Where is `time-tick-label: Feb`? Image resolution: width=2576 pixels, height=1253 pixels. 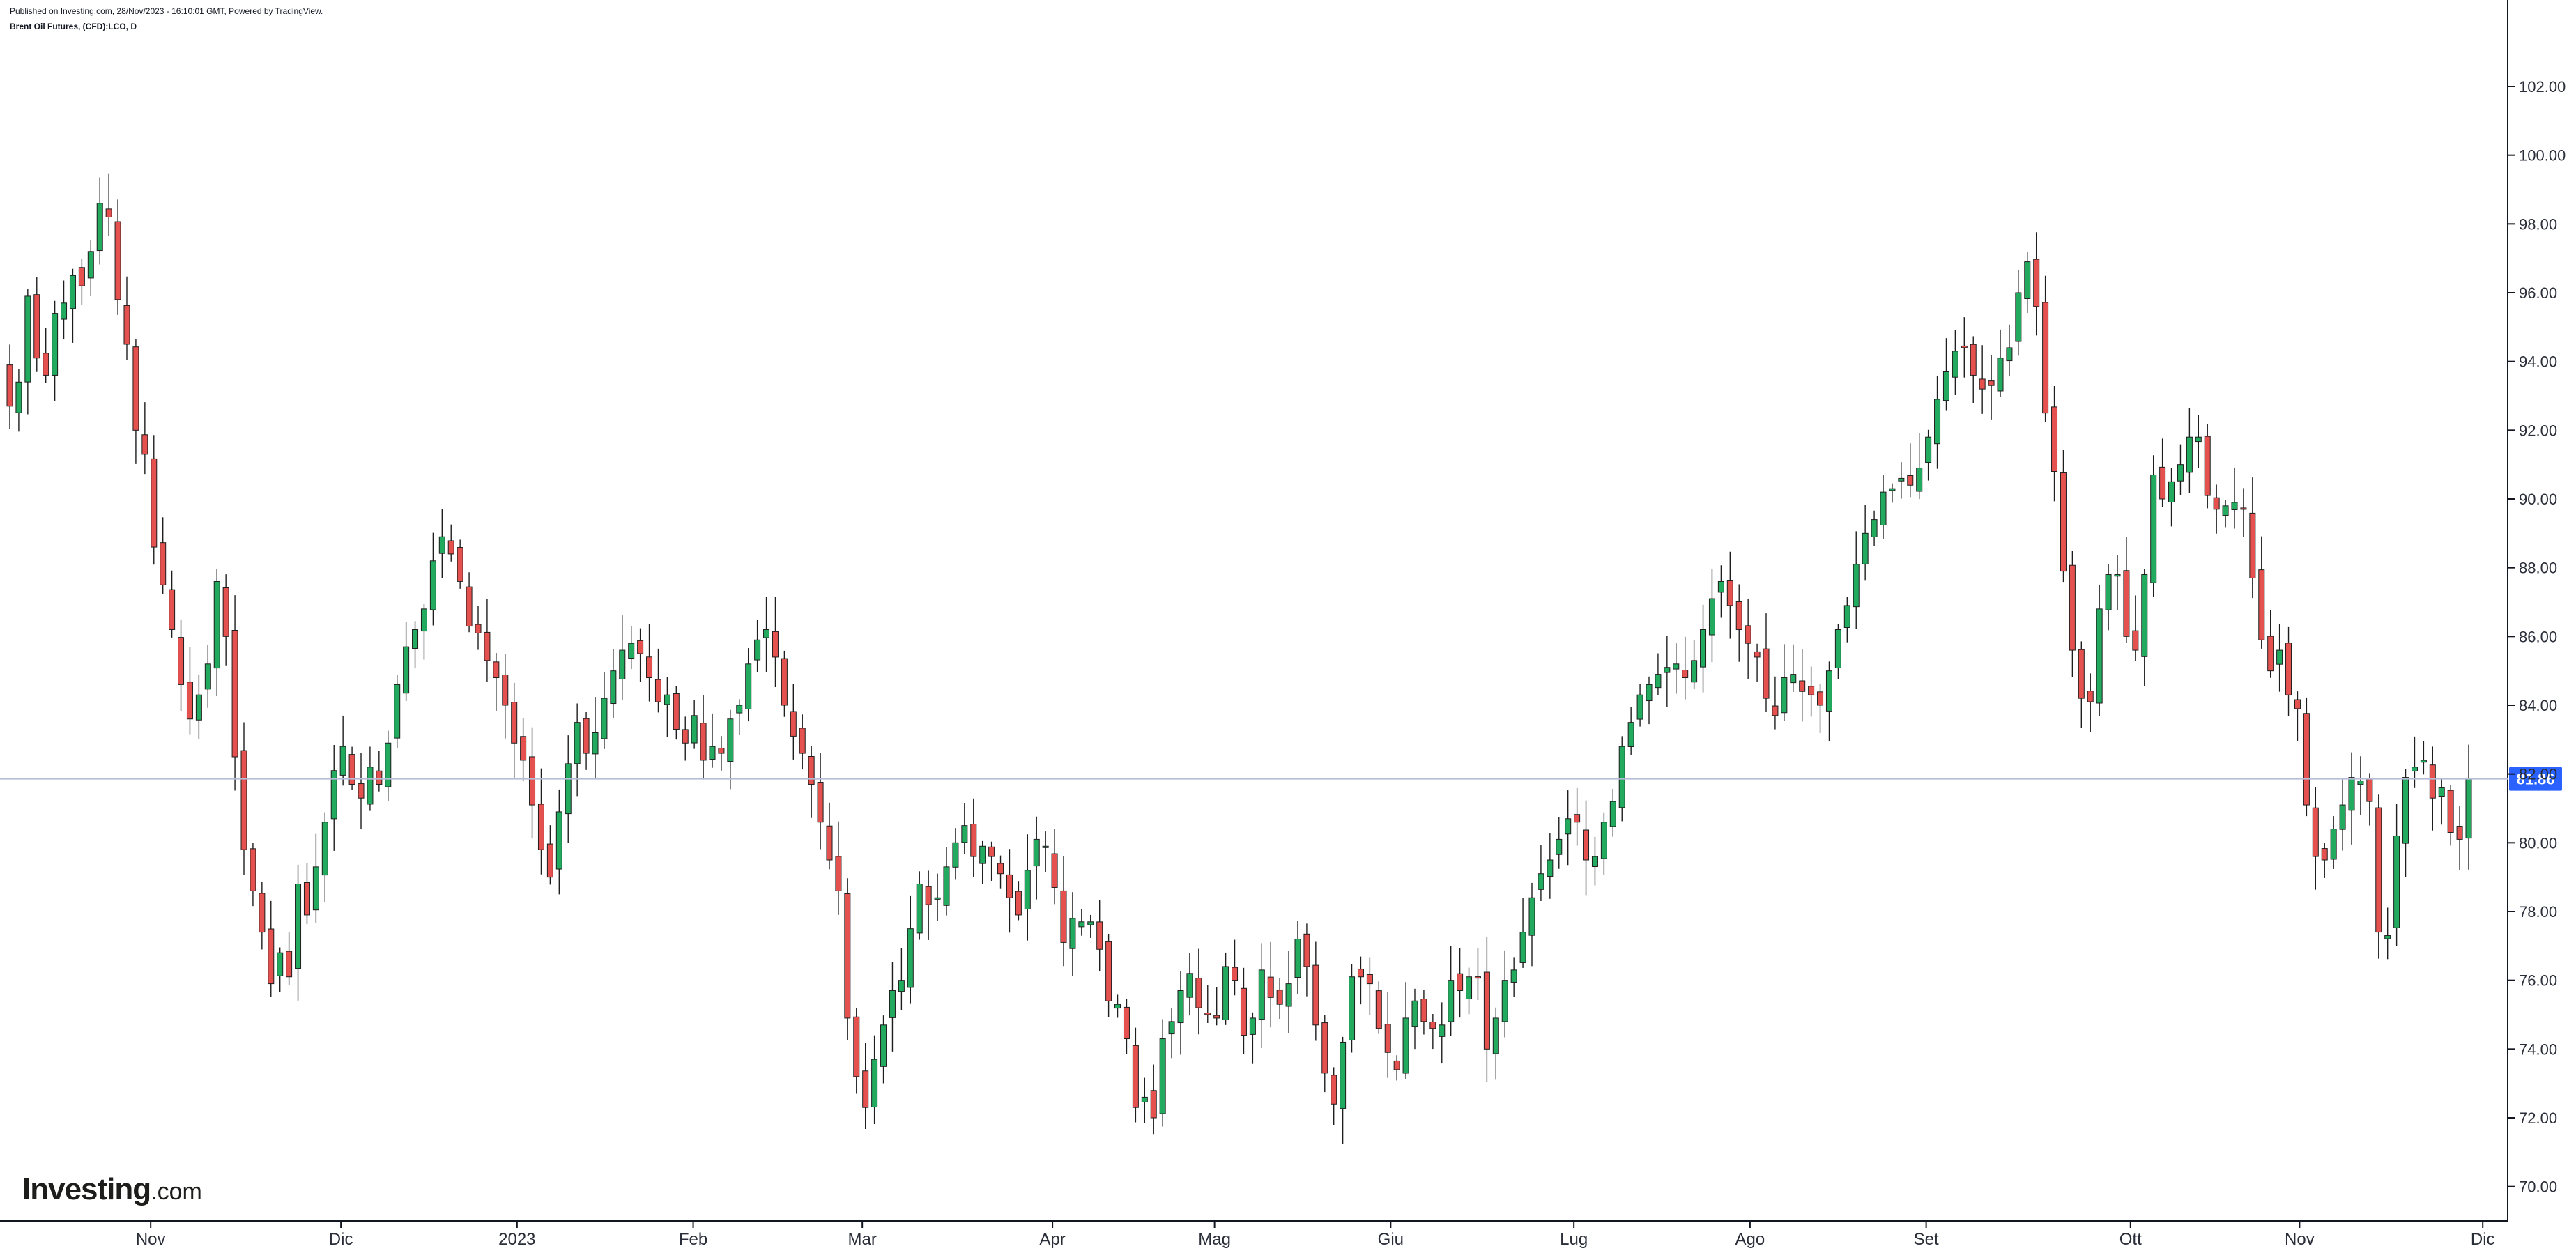 time-tick-label: Feb is located at coordinates (693, 1239).